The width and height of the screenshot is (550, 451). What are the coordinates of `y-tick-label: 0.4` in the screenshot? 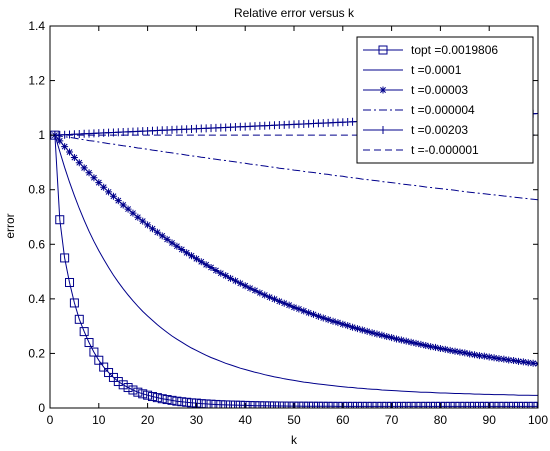 It's located at (36, 299).